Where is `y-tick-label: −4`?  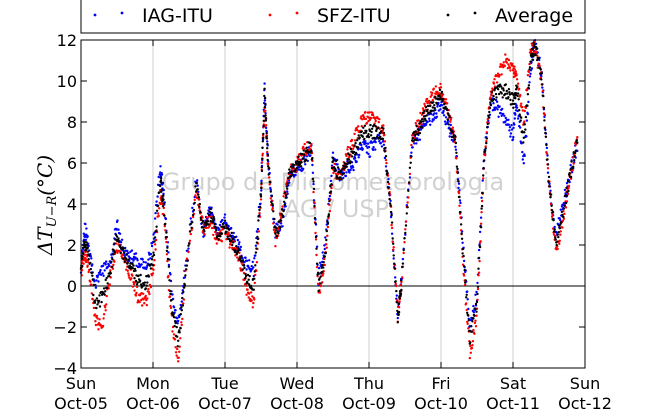
y-tick-label: −4 is located at coordinates (65, 368).